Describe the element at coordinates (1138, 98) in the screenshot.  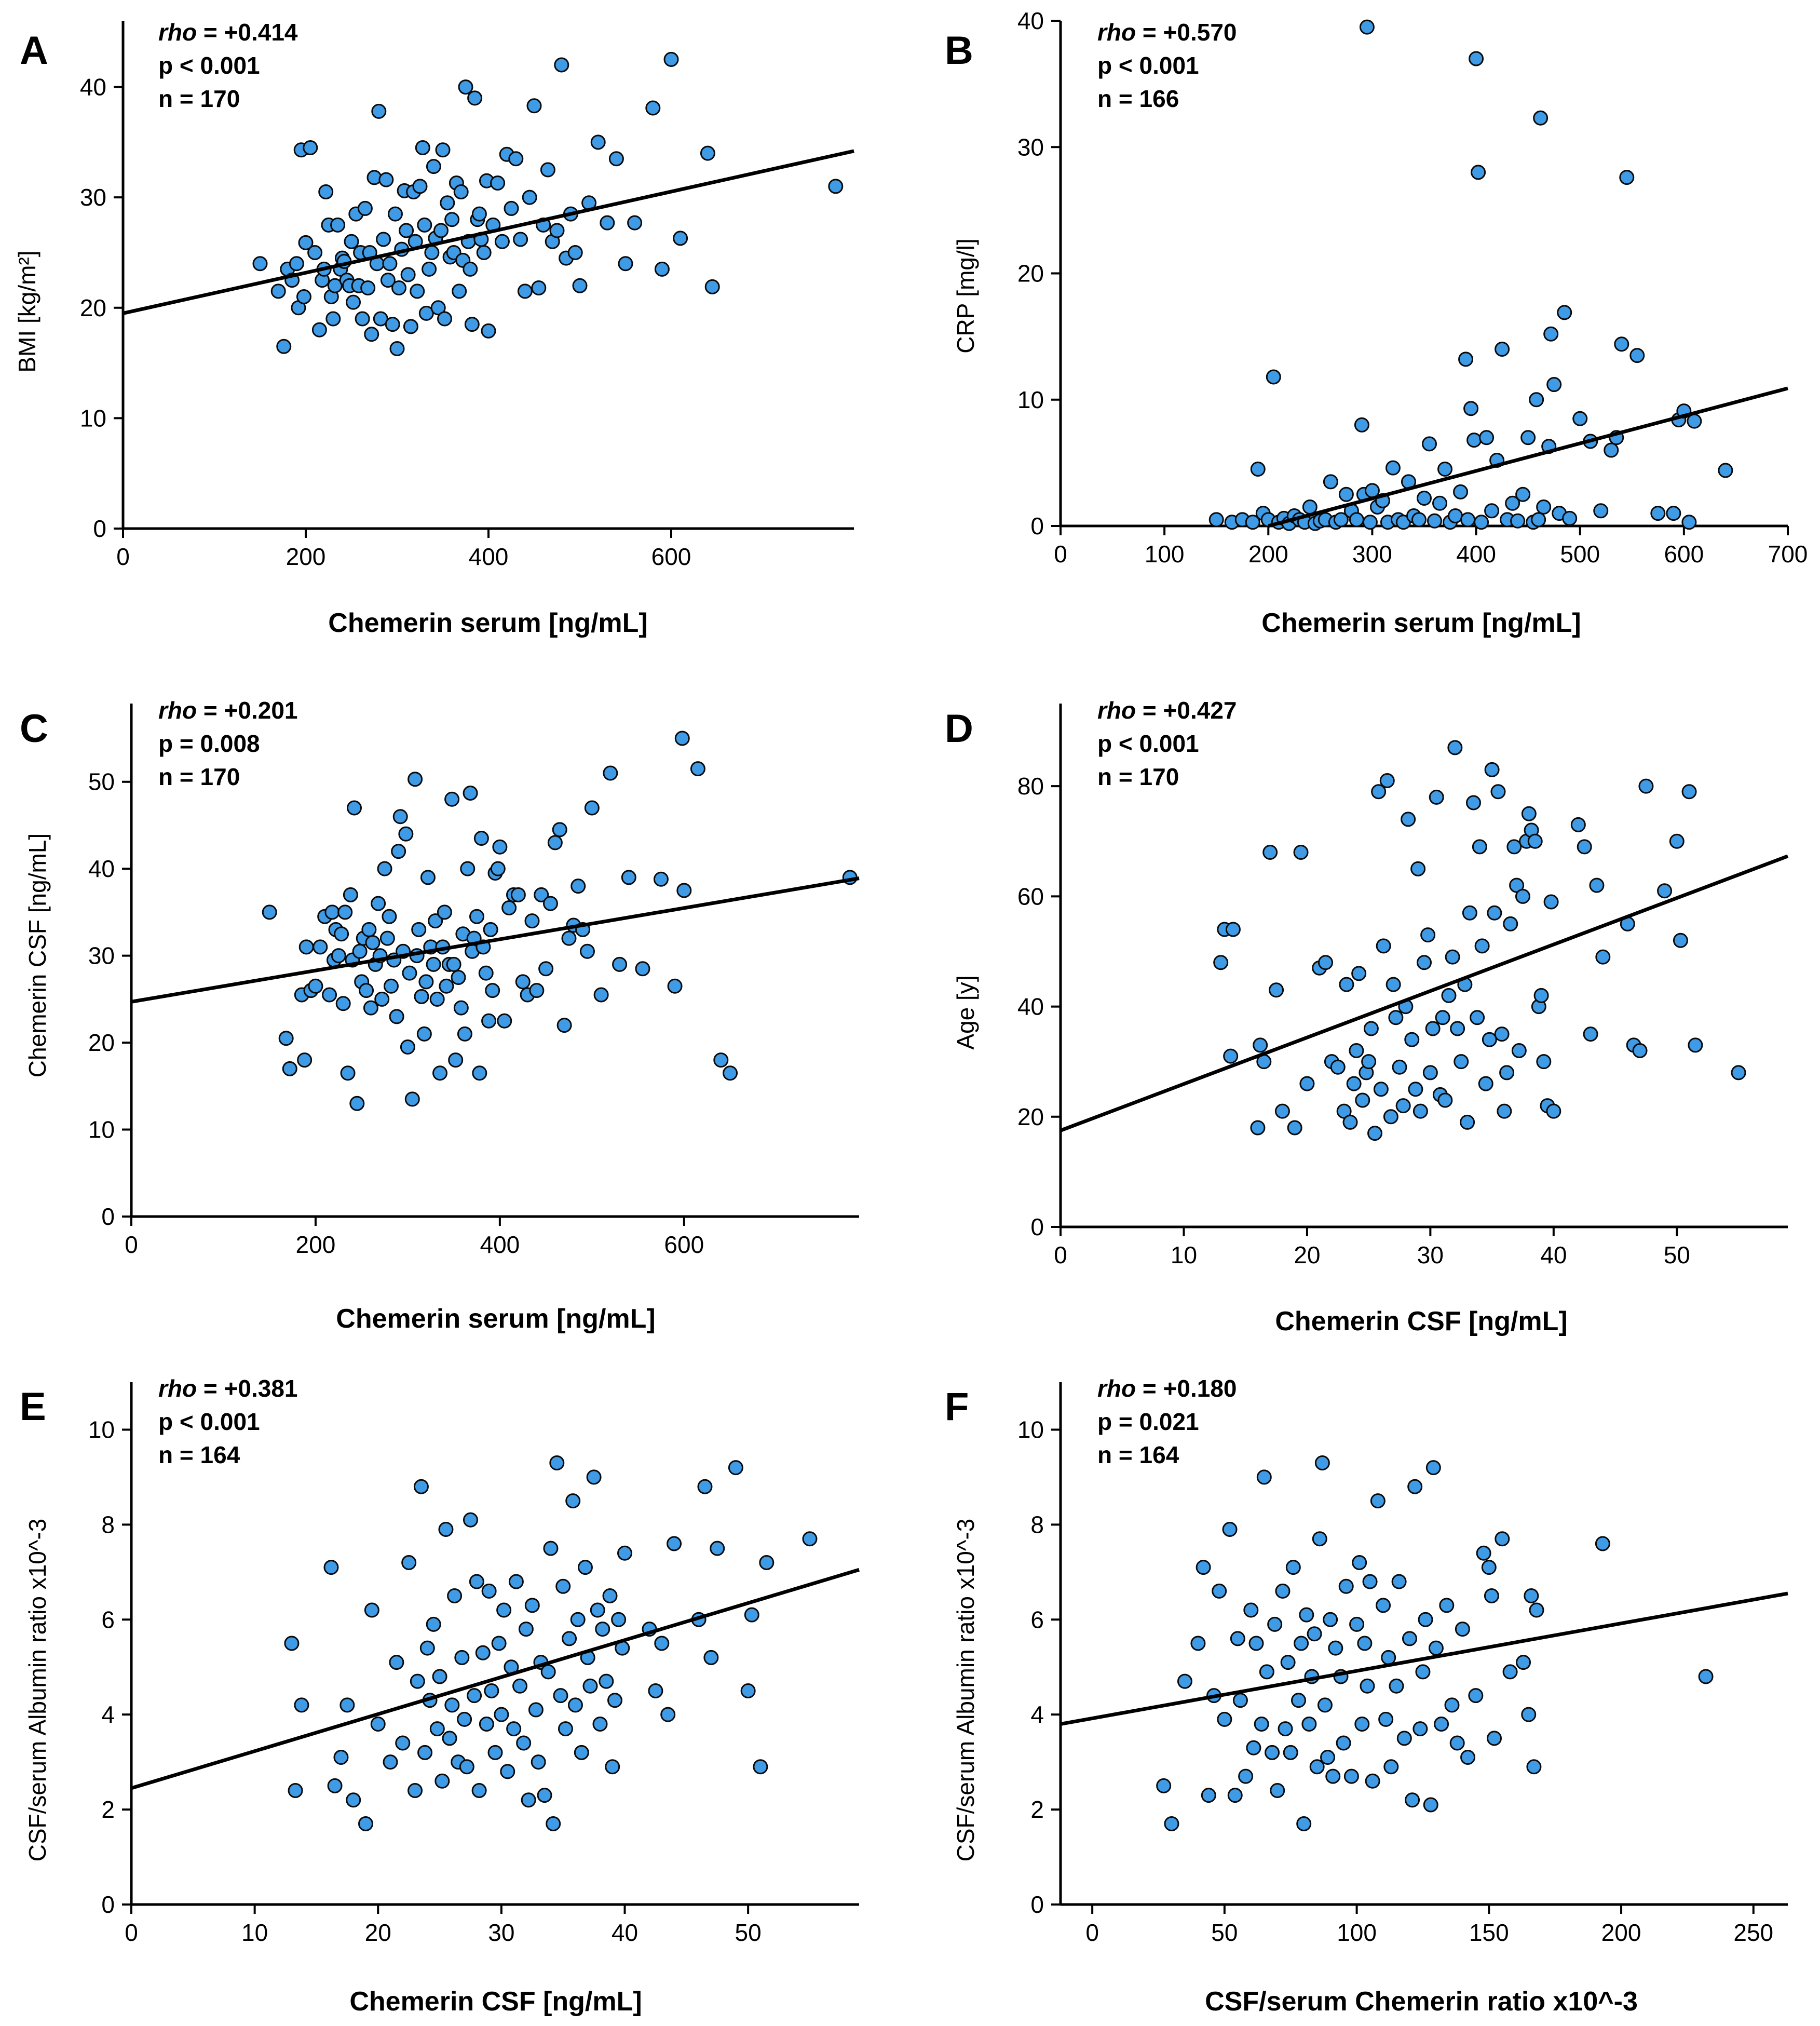
I see `n-value: n = 166` at that location.